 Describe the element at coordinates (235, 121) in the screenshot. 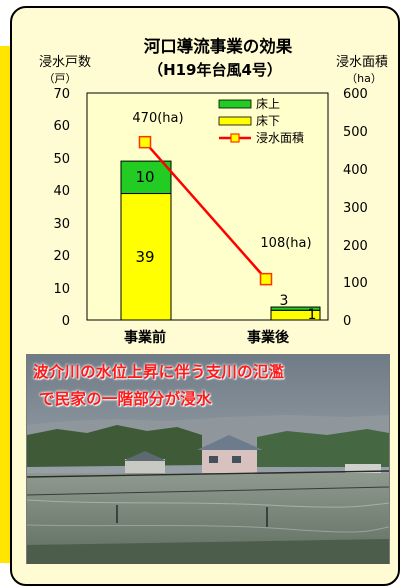

I see `legend-swatch-floor-below` at that location.